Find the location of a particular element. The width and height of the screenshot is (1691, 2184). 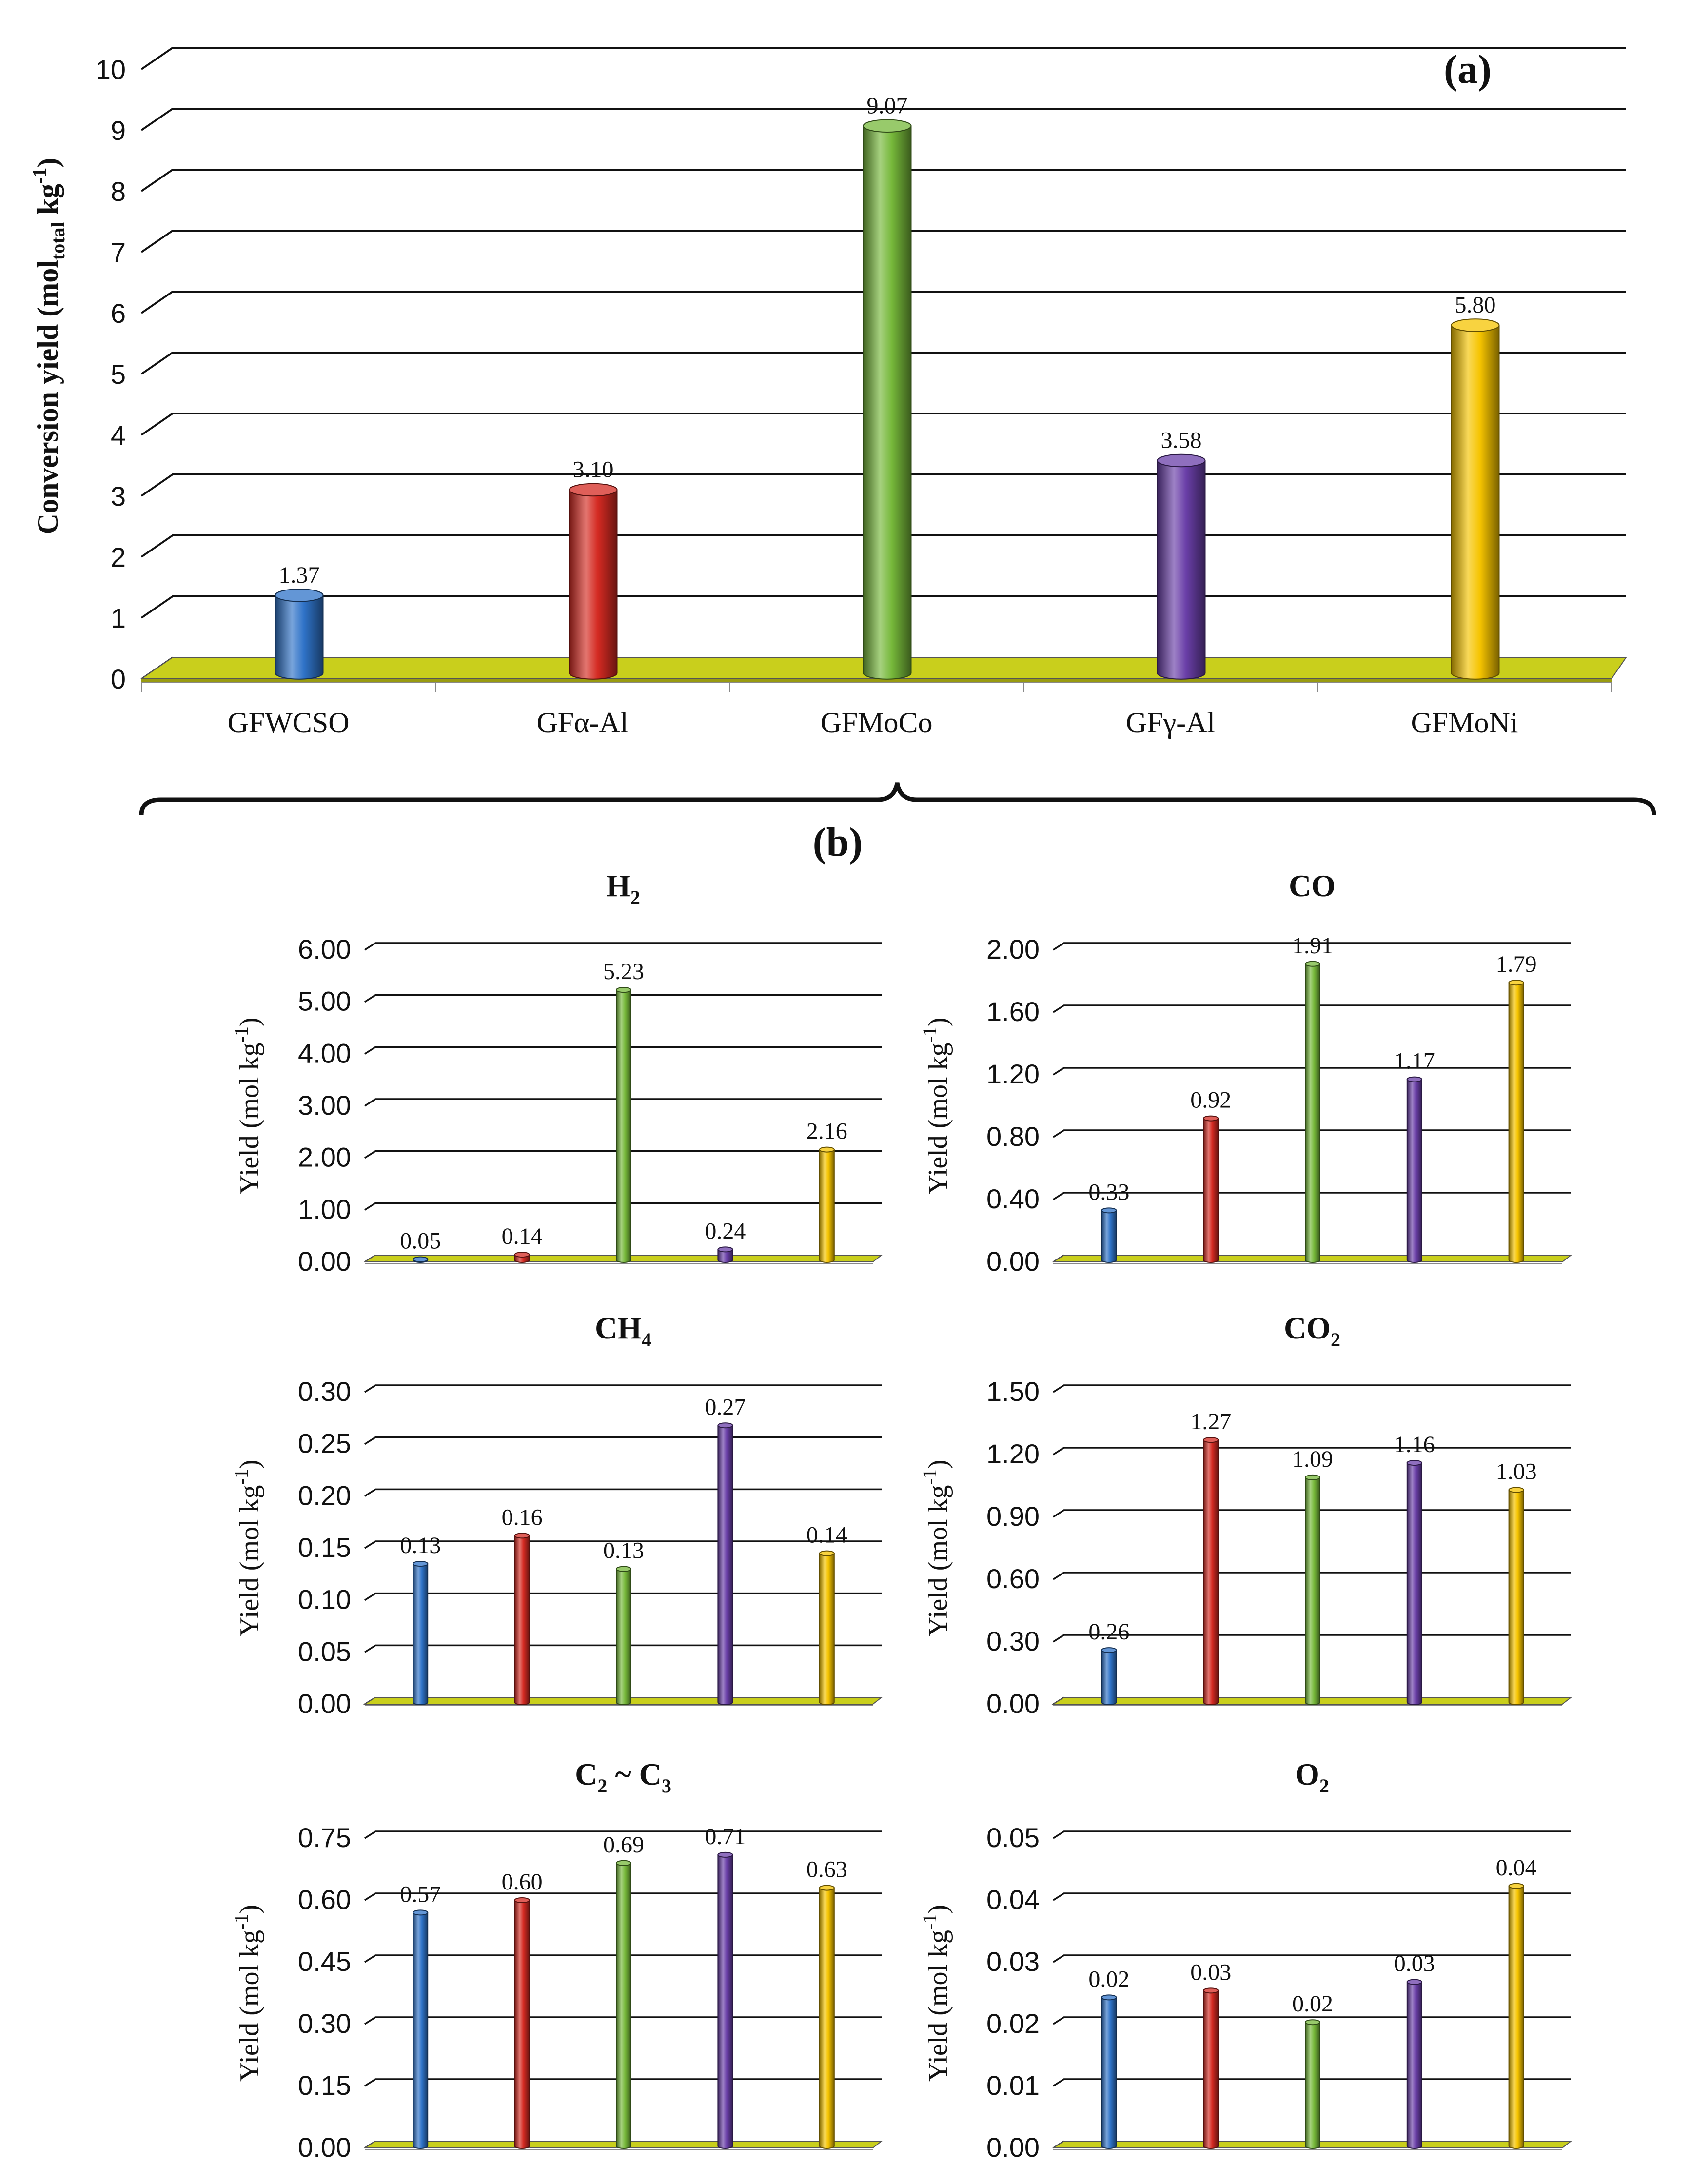

data-label: 1.17 is located at coordinates (1414, 1061).